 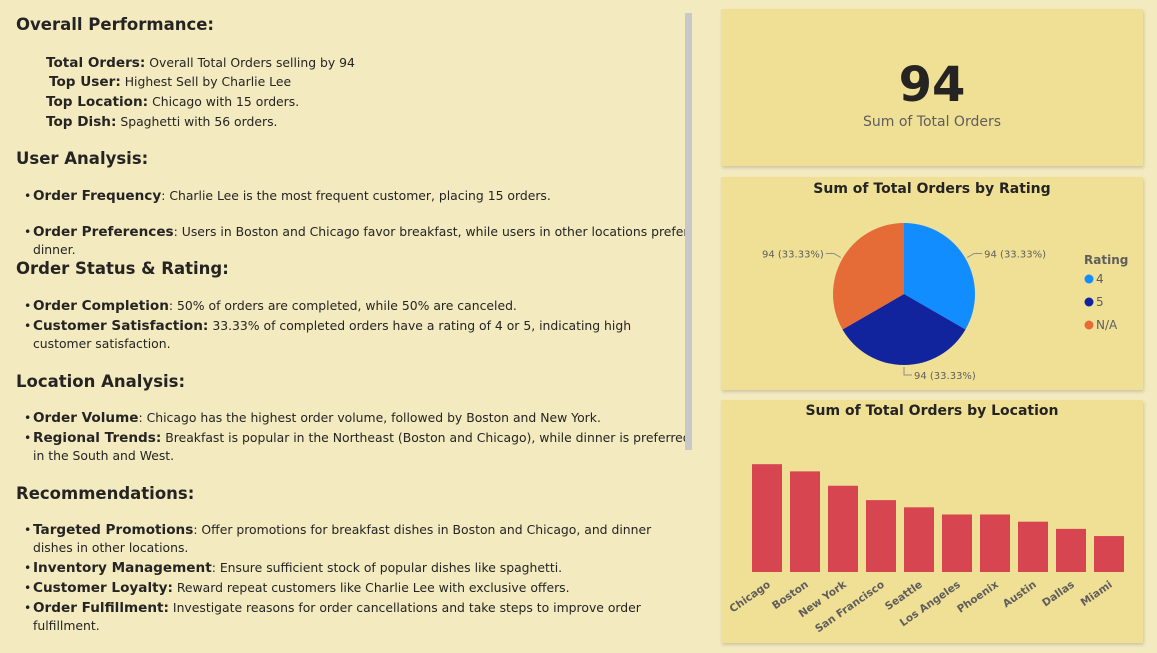 I want to click on top-user-label: Top User:, so click(x=85, y=82).